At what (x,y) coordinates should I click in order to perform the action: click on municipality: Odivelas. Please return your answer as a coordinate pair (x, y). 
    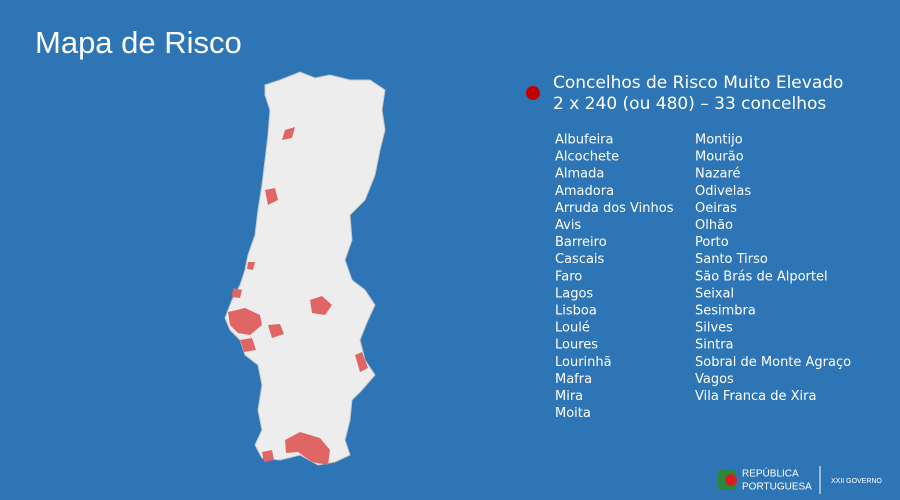
    Looking at the image, I should click on (723, 191).